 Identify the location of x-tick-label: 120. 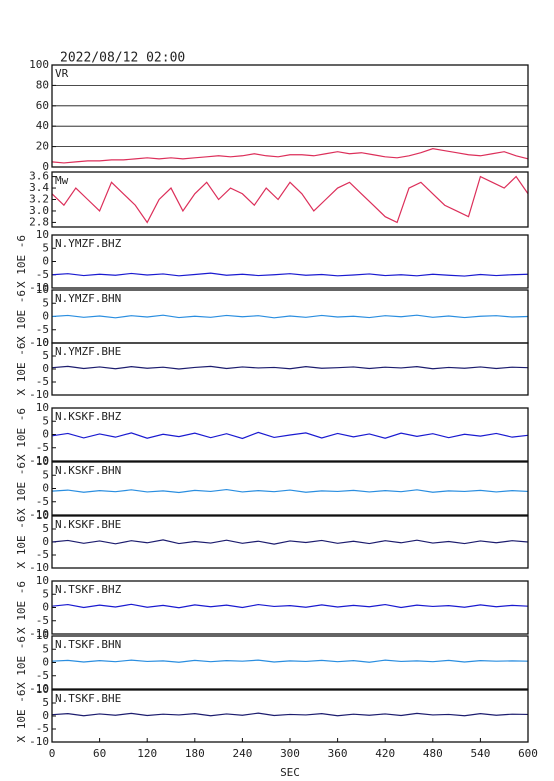
(147, 753).